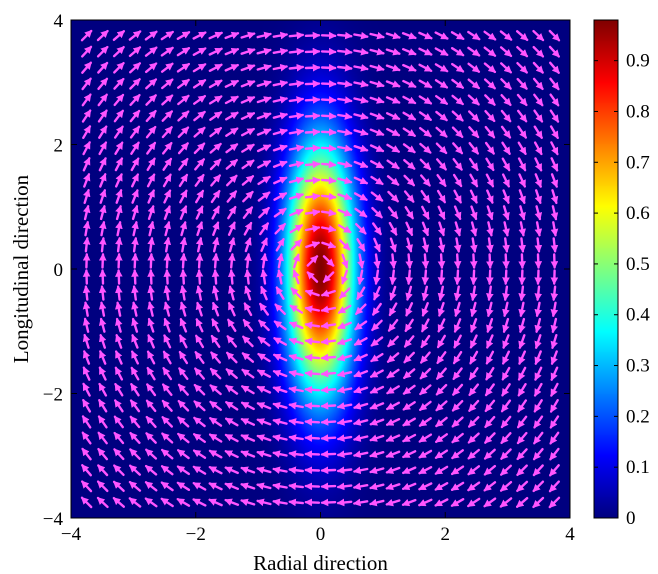 The image size is (658, 574). What do you see at coordinates (638, 467) in the screenshot?
I see `colorbar-tick-label: 0.1` at bounding box center [638, 467].